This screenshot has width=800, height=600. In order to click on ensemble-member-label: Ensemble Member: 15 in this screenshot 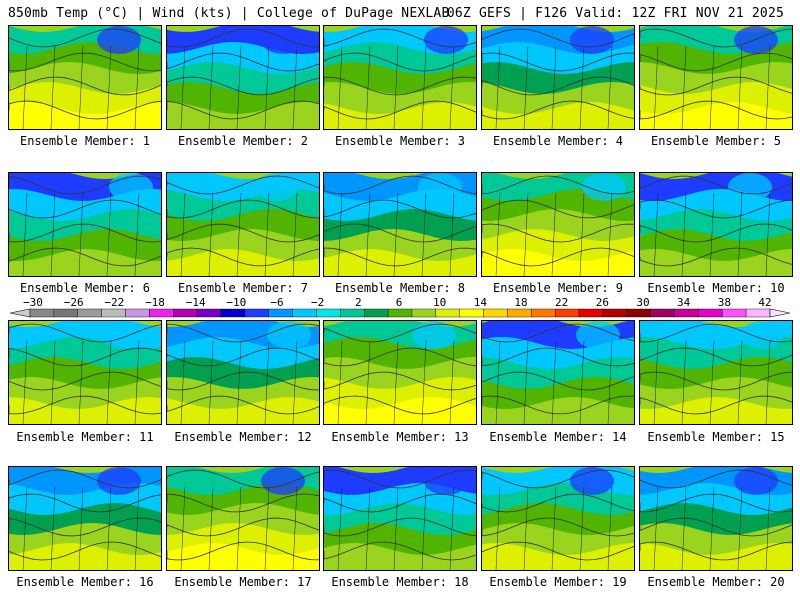, I will do `click(716, 437)`.